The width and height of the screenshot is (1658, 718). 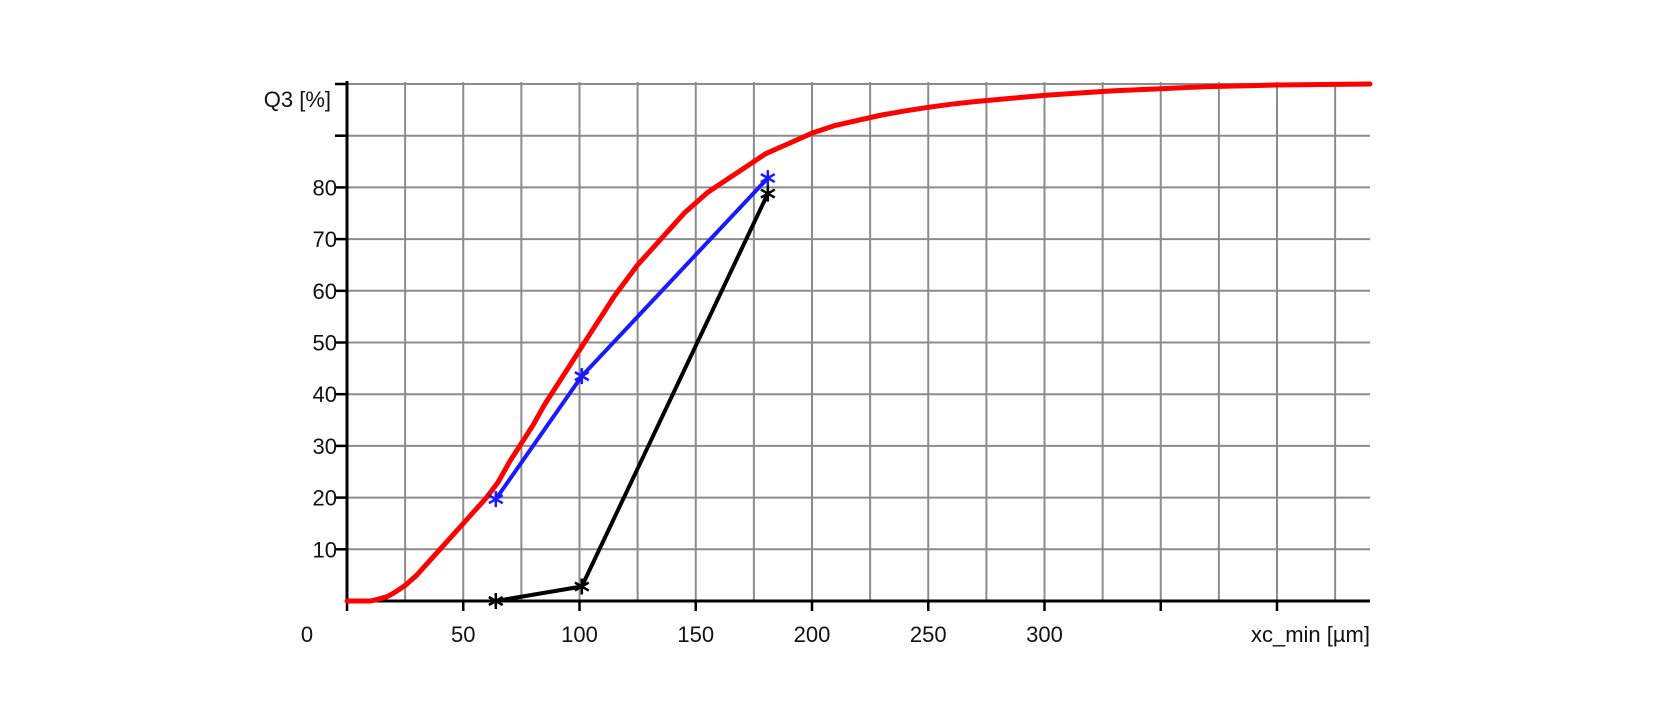 What do you see at coordinates (1044, 634) in the screenshot?
I see `x-tick-label: 300` at bounding box center [1044, 634].